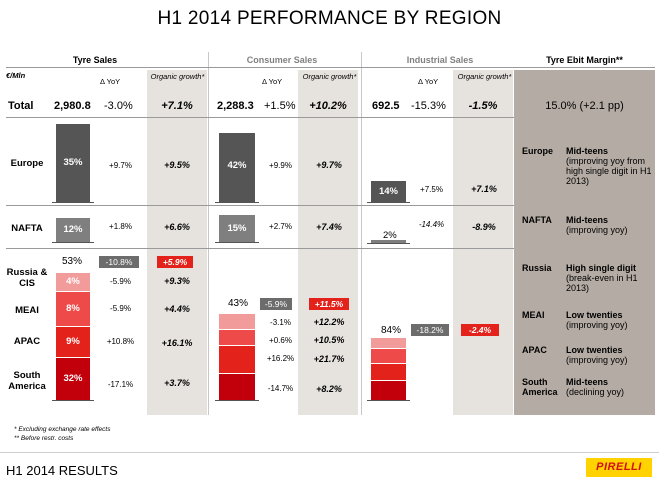 The width and height of the screenshot is (659, 483). Describe the element at coordinates (480, 330) in the screenshot. I see `industrial-emerging-organic-tag: -2.4%` at that location.